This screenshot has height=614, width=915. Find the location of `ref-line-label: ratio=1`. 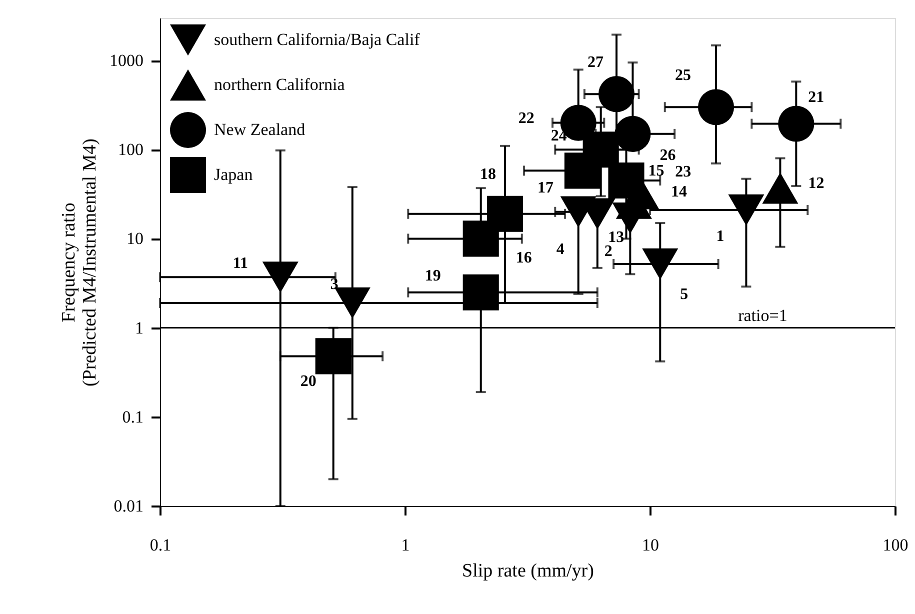

ref-line-label: ratio=1 is located at coordinates (763, 315).